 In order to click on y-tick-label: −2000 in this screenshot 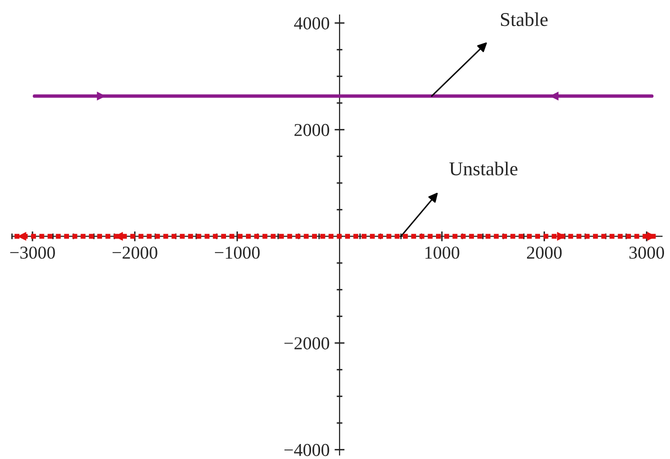, I will do `click(307, 343)`.